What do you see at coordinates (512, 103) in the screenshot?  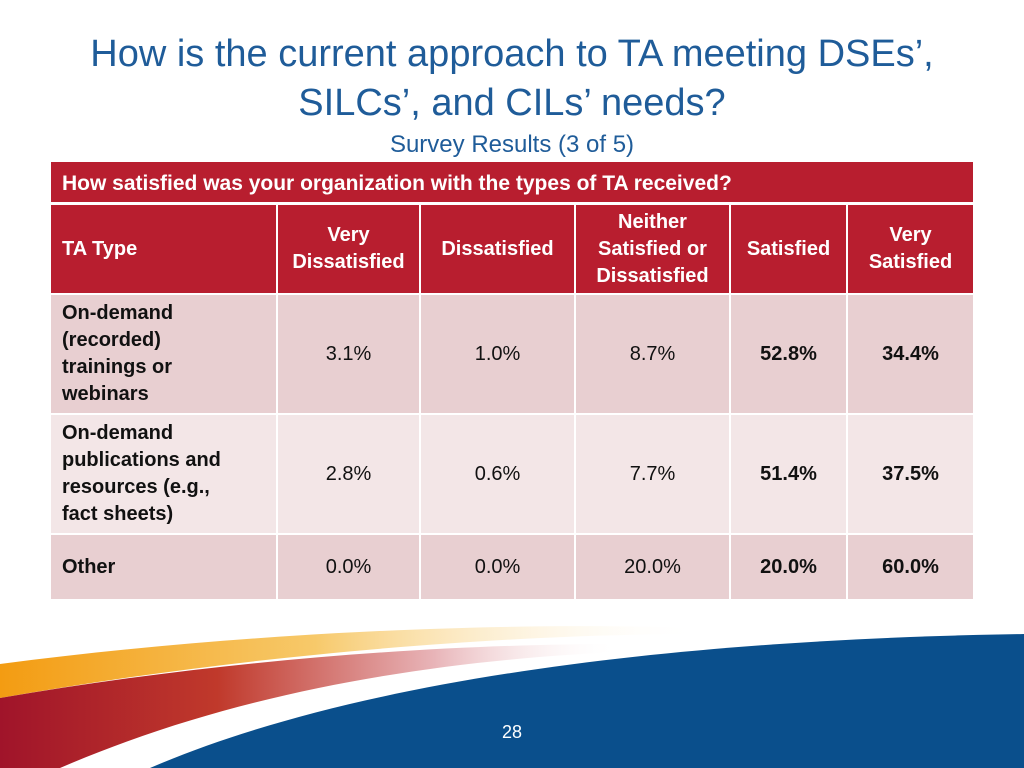 I see `slide-title-line-2: SILCs’, and CILs’ needs?` at bounding box center [512, 103].